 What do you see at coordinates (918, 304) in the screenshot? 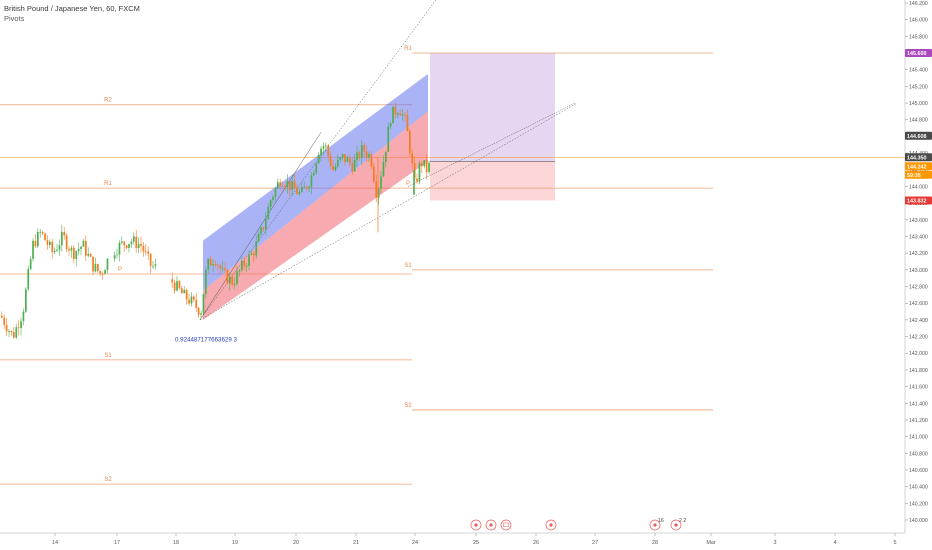
I see `price-tick-label: 142.600` at bounding box center [918, 304].